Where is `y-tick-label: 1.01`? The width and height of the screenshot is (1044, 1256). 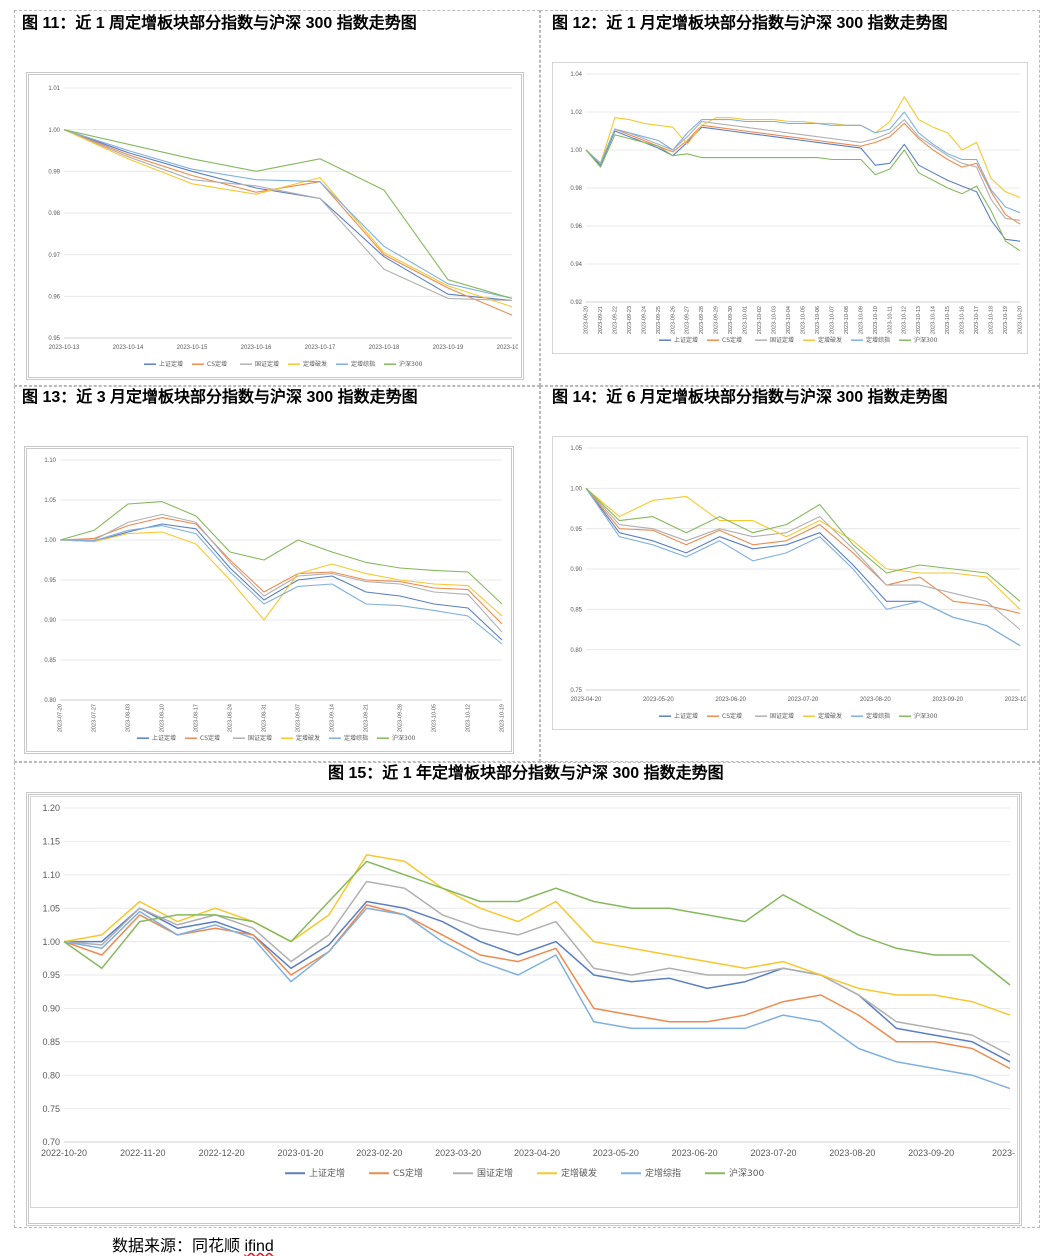
y-tick-label: 1.01 is located at coordinates (54, 89).